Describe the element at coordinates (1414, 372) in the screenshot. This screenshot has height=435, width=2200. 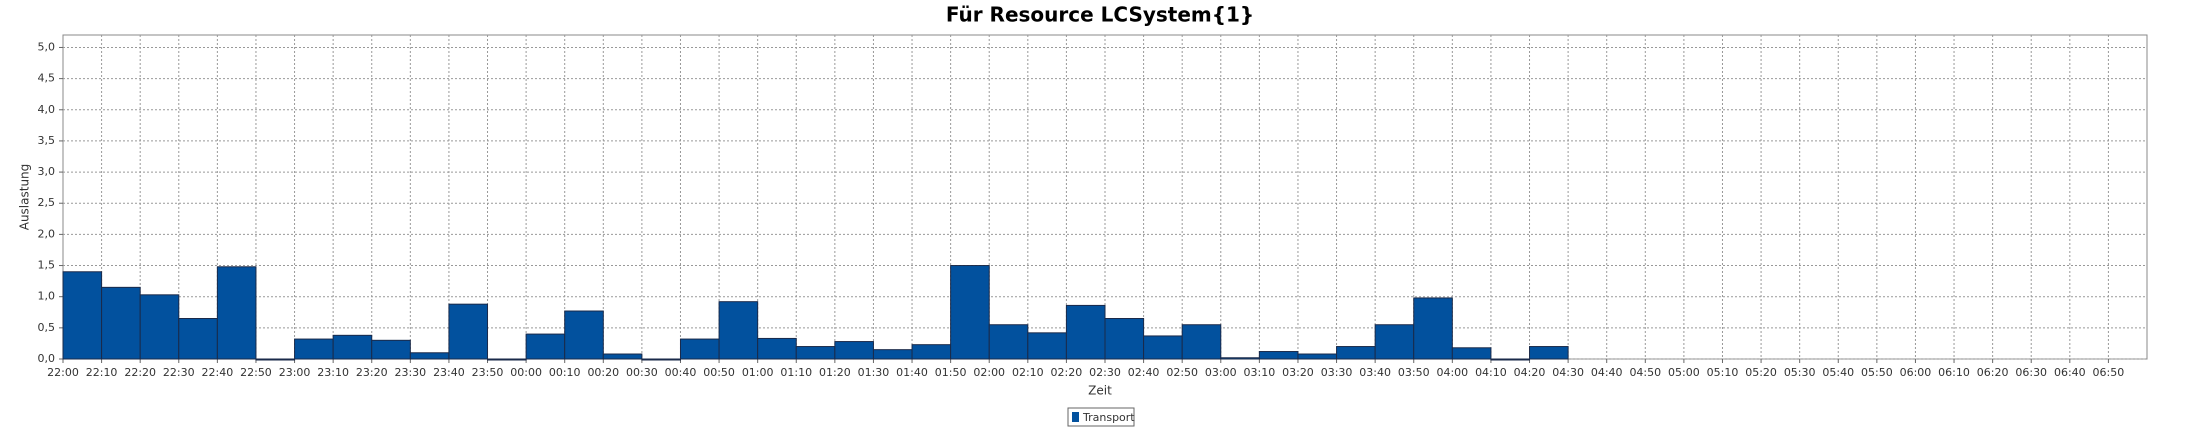
I see `x-tick-label: 03:50` at that location.